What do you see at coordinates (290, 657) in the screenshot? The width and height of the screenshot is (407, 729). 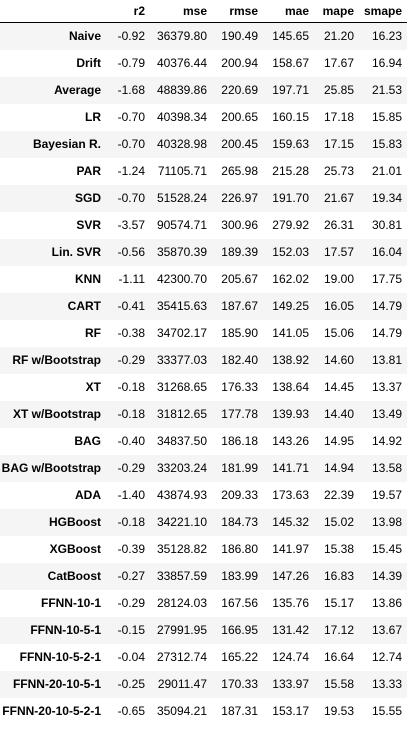 I see `cell-mae: 124.74` at bounding box center [290, 657].